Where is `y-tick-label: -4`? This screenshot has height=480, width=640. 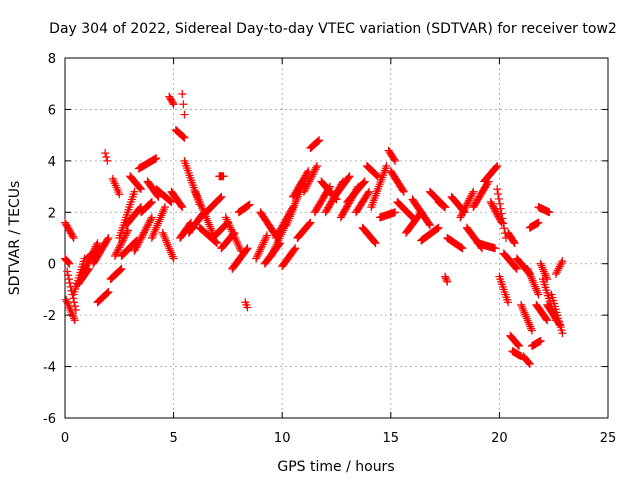
y-tick-label: -4 is located at coordinates (49, 368).